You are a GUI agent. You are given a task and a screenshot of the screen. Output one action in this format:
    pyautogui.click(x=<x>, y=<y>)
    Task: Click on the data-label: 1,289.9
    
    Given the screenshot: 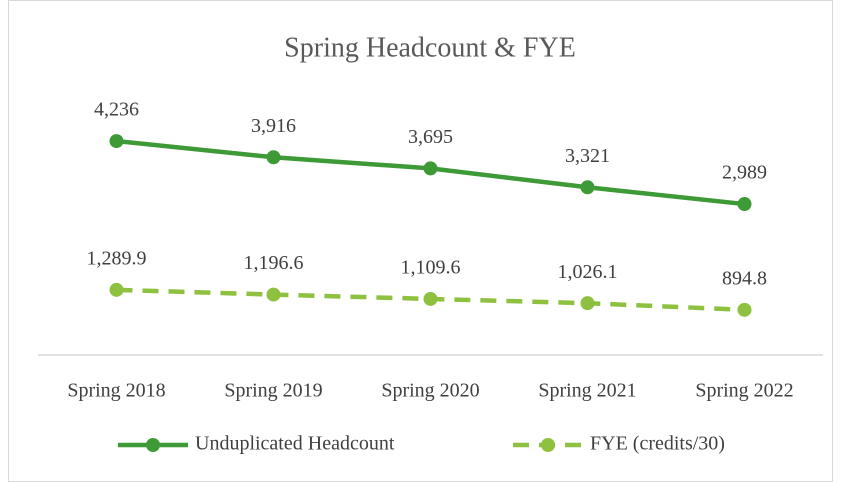 What is the action you would take?
    pyautogui.click(x=117, y=258)
    